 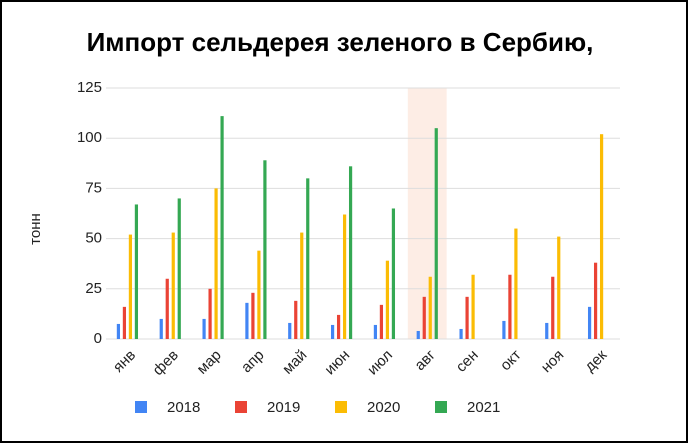 I want to click on legend-label: 2018, so click(x=183, y=407).